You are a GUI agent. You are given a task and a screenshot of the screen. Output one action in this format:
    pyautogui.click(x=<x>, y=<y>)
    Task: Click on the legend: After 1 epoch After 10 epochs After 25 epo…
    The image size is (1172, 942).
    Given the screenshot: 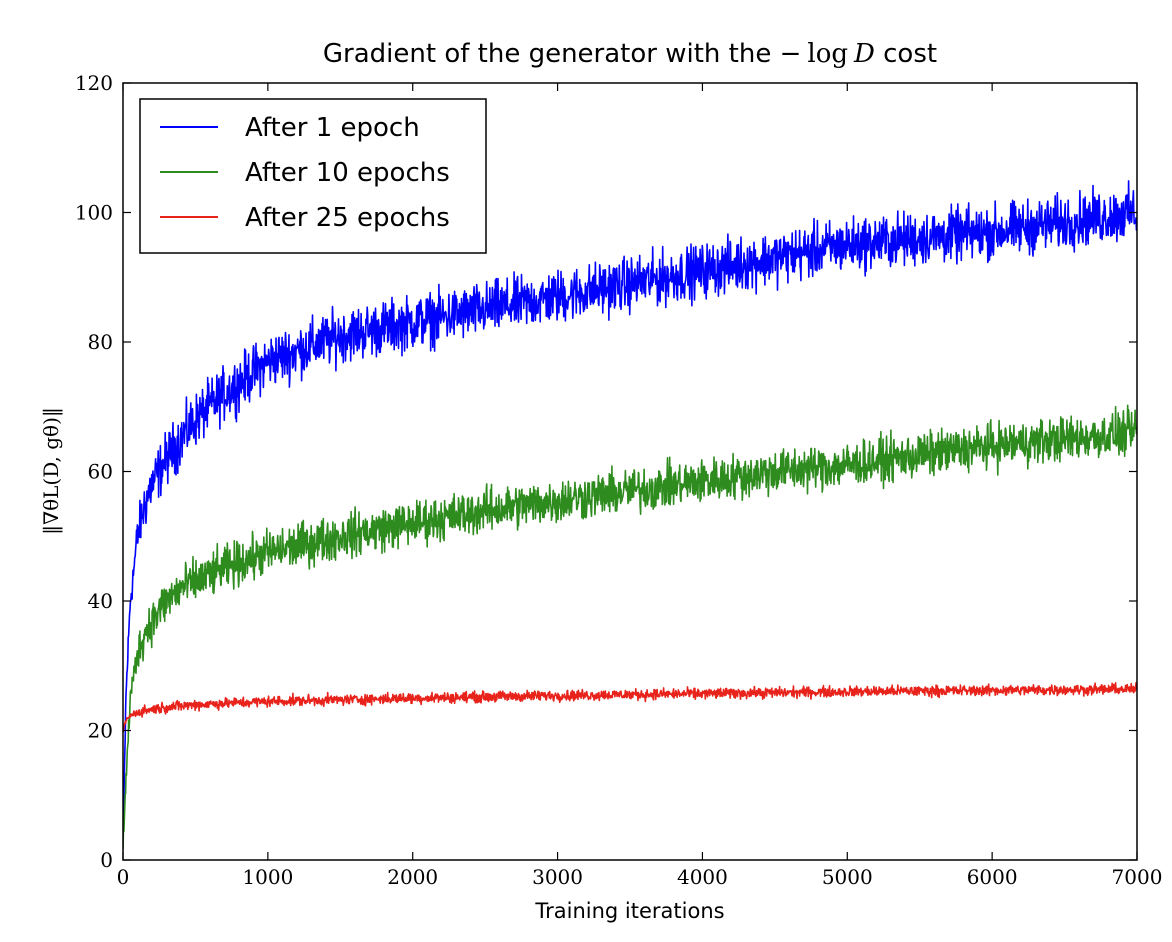 What is the action you would take?
    pyautogui.click(x=313, y=176)
    